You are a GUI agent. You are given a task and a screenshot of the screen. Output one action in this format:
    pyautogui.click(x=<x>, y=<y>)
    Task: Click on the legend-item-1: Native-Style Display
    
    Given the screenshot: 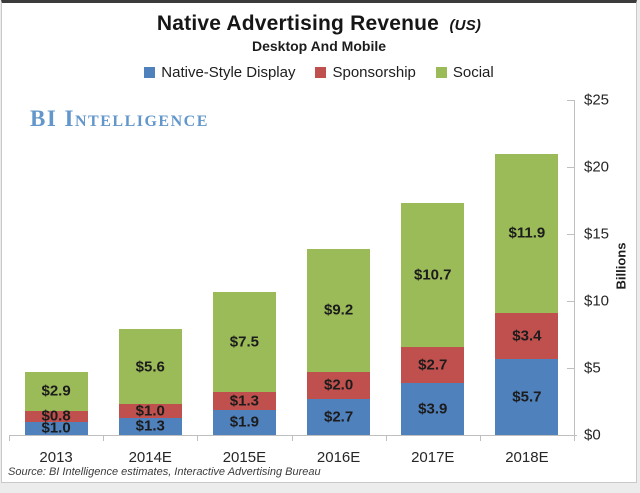 What is the action you would take?
    pyautogui.click(x=219, y=72)
    